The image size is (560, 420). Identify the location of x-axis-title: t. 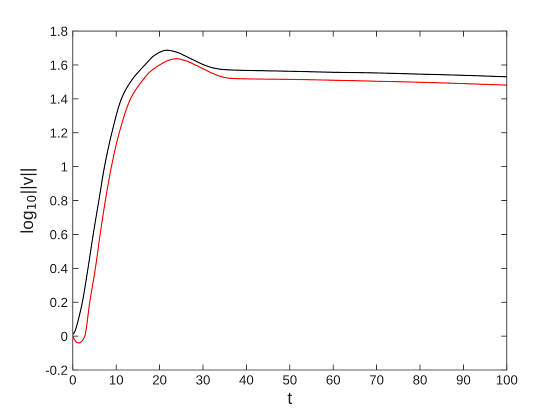
(290, 398).